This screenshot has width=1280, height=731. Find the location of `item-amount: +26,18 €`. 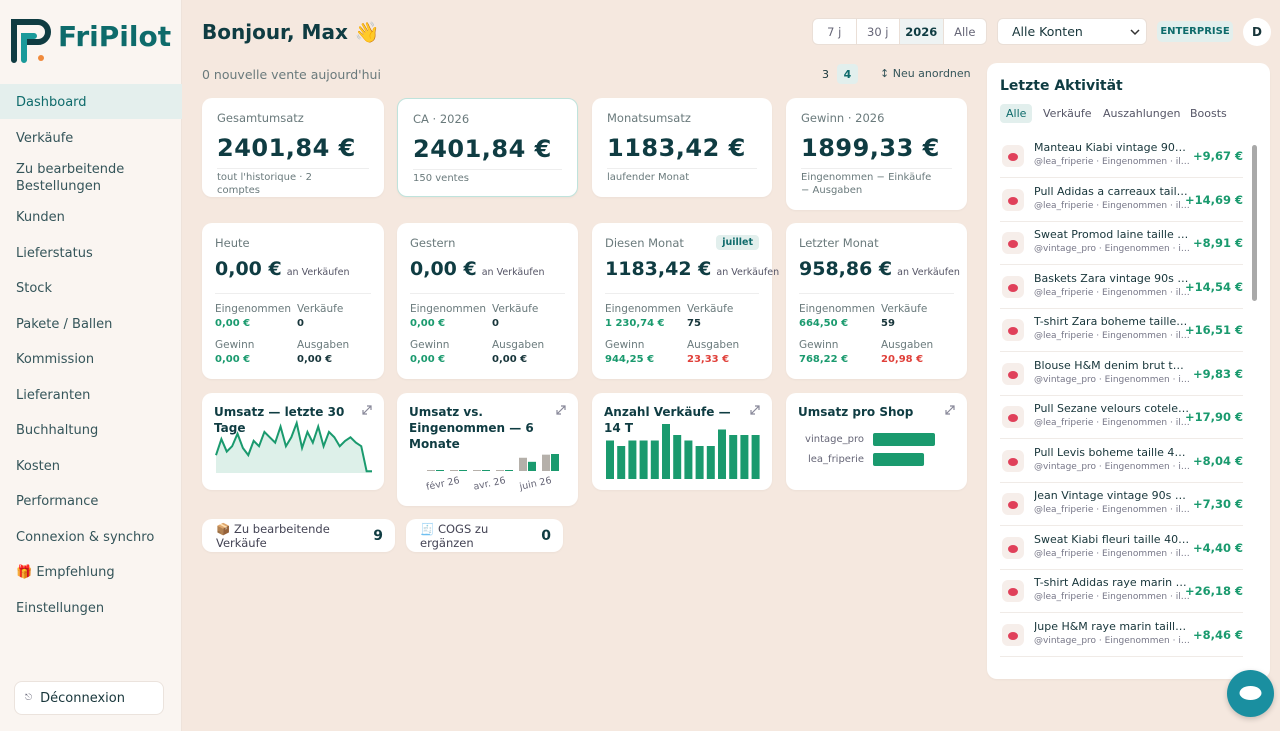

item-amount: +26,18 € is located at coordinates (1213, 591).